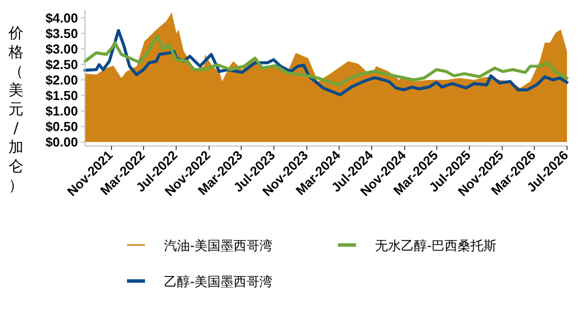  What do you see at coordinates (218, 246) in the screenshot?
I see `legend-label: 汽油-美国墨西哥湾` at bounding box center [218, 246].